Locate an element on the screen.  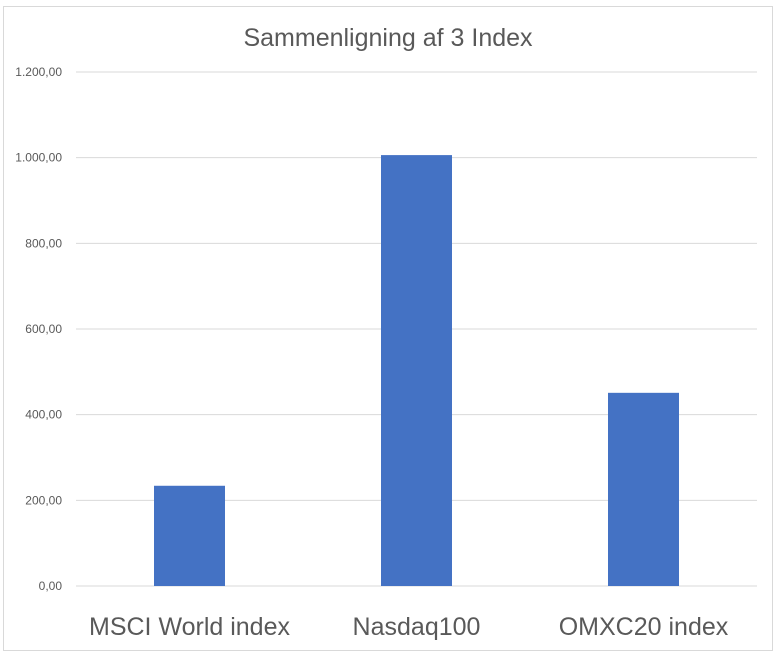
x-tick-label: Nasdaq100 is located at coordinates (417, 627).